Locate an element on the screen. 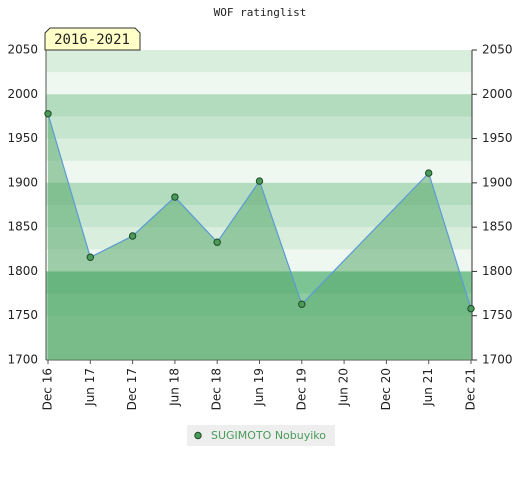 This screenshot has width=520, height=480. y-tick-label: 1850 is located at coordinates (22, 227).